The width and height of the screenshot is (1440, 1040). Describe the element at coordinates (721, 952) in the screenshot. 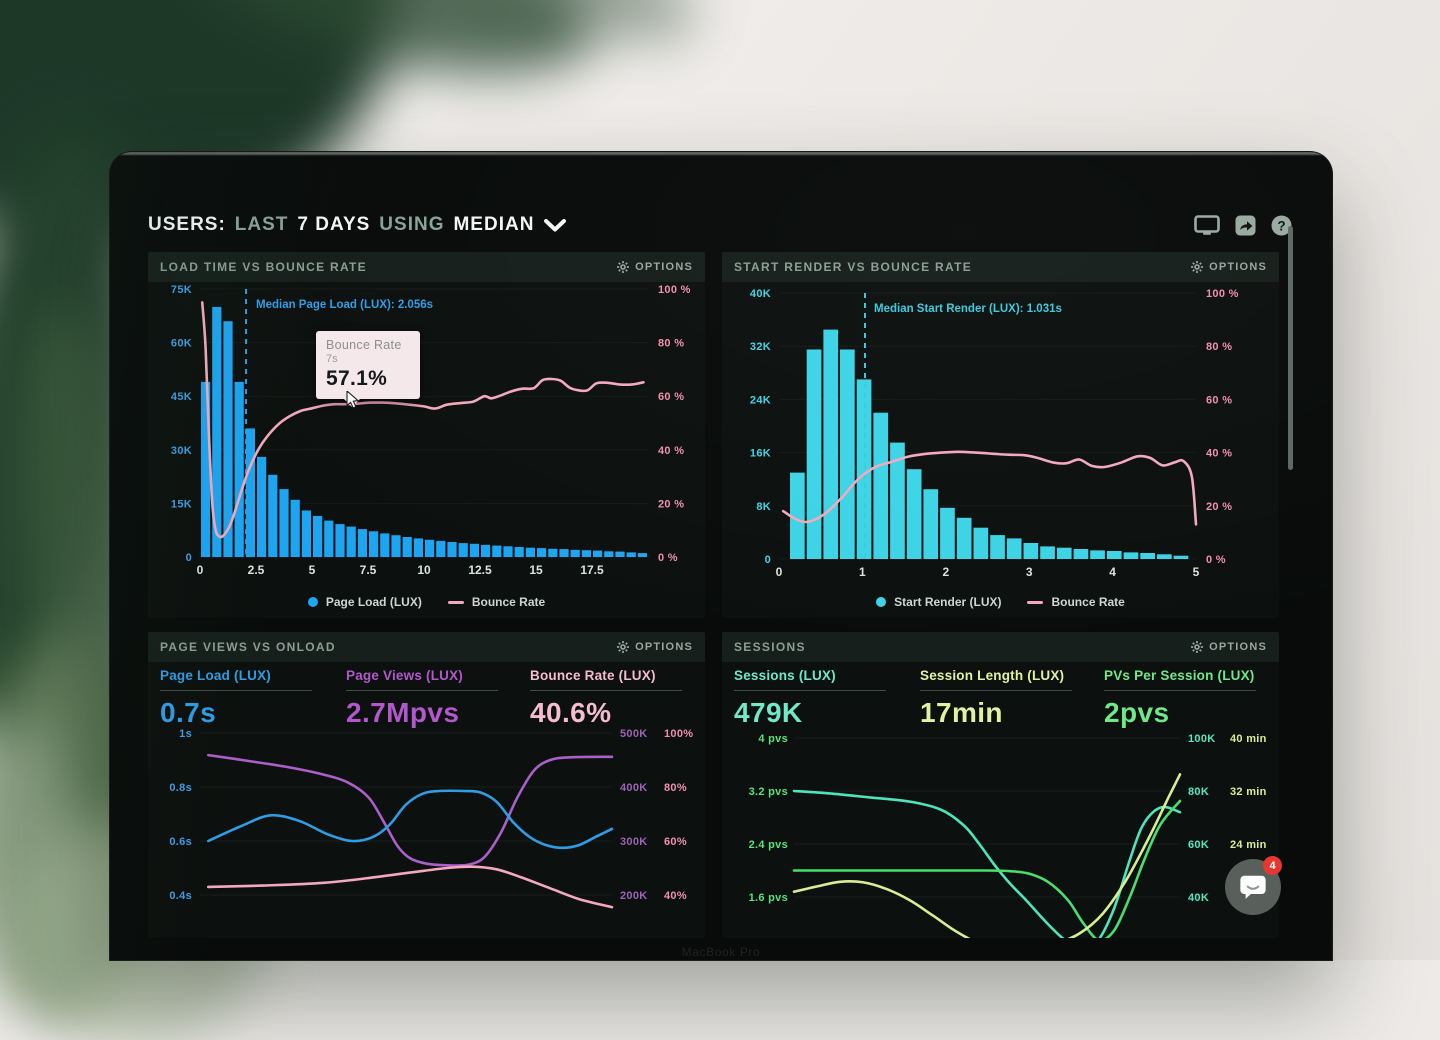

I see `macbook-label: MacBook Pro` at that location.